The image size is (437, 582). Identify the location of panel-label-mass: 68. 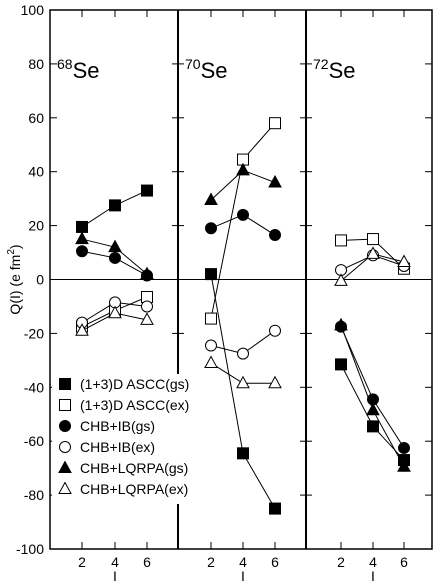
(65, 64).